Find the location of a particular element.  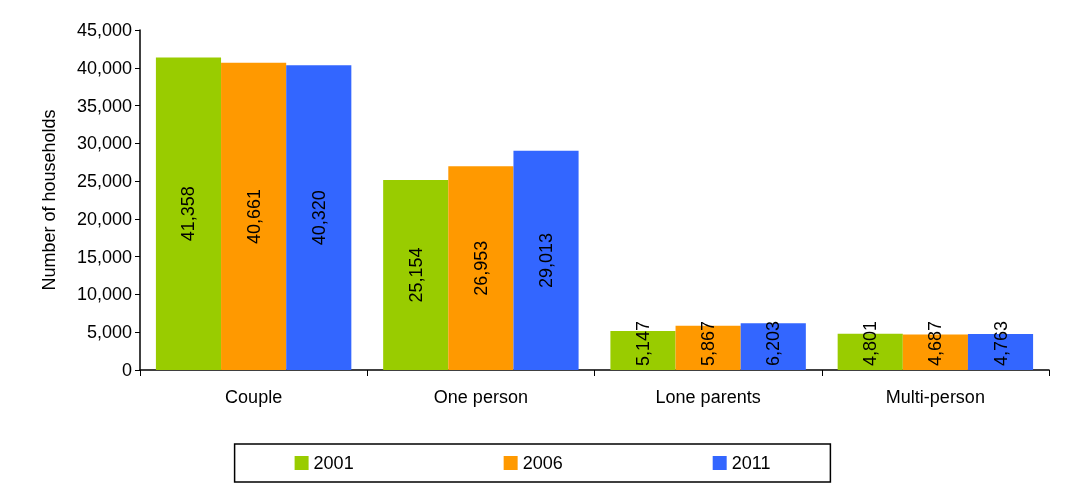

data-label: 29,013 is located at coordinates (546, 260).